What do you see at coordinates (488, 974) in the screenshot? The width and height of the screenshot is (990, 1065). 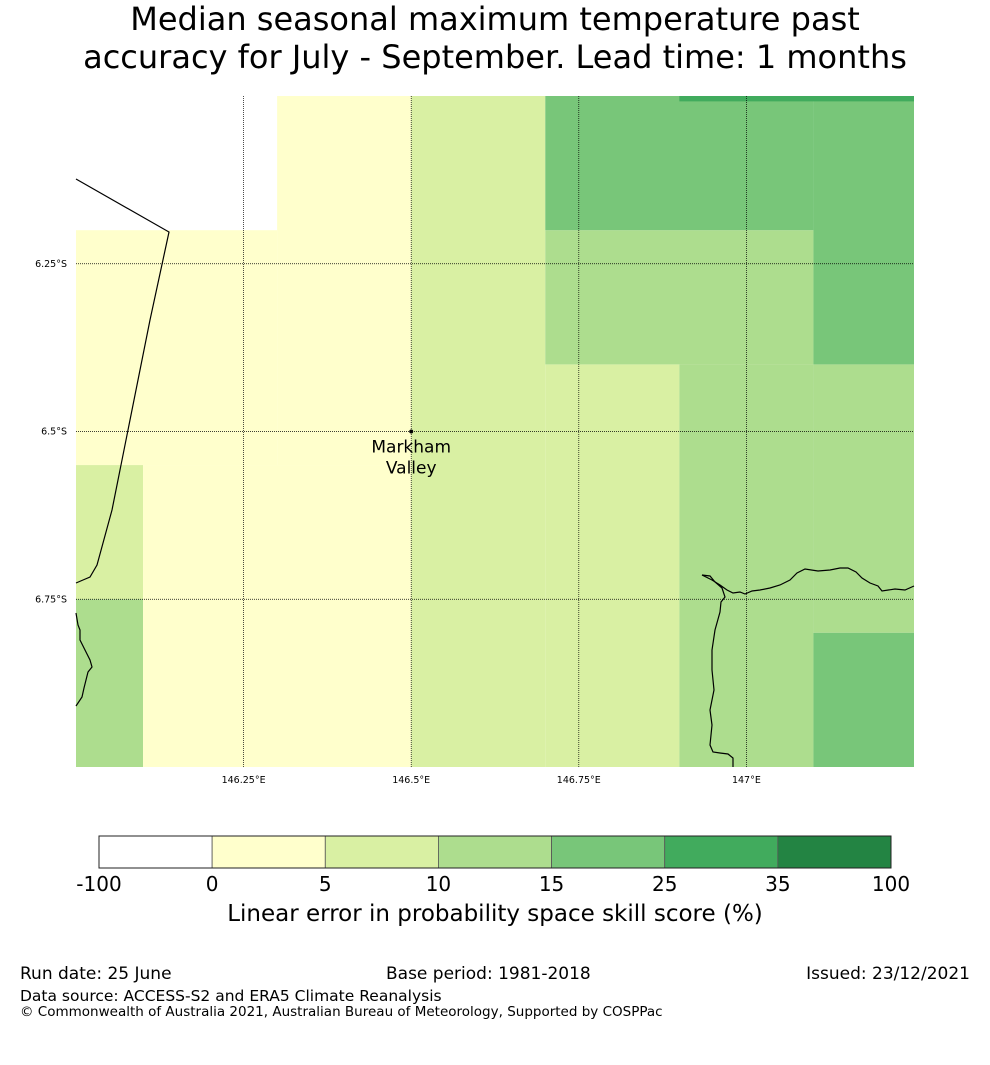 I see `base-period: Base period: 1981-2018` at bounding box center [488, 974].